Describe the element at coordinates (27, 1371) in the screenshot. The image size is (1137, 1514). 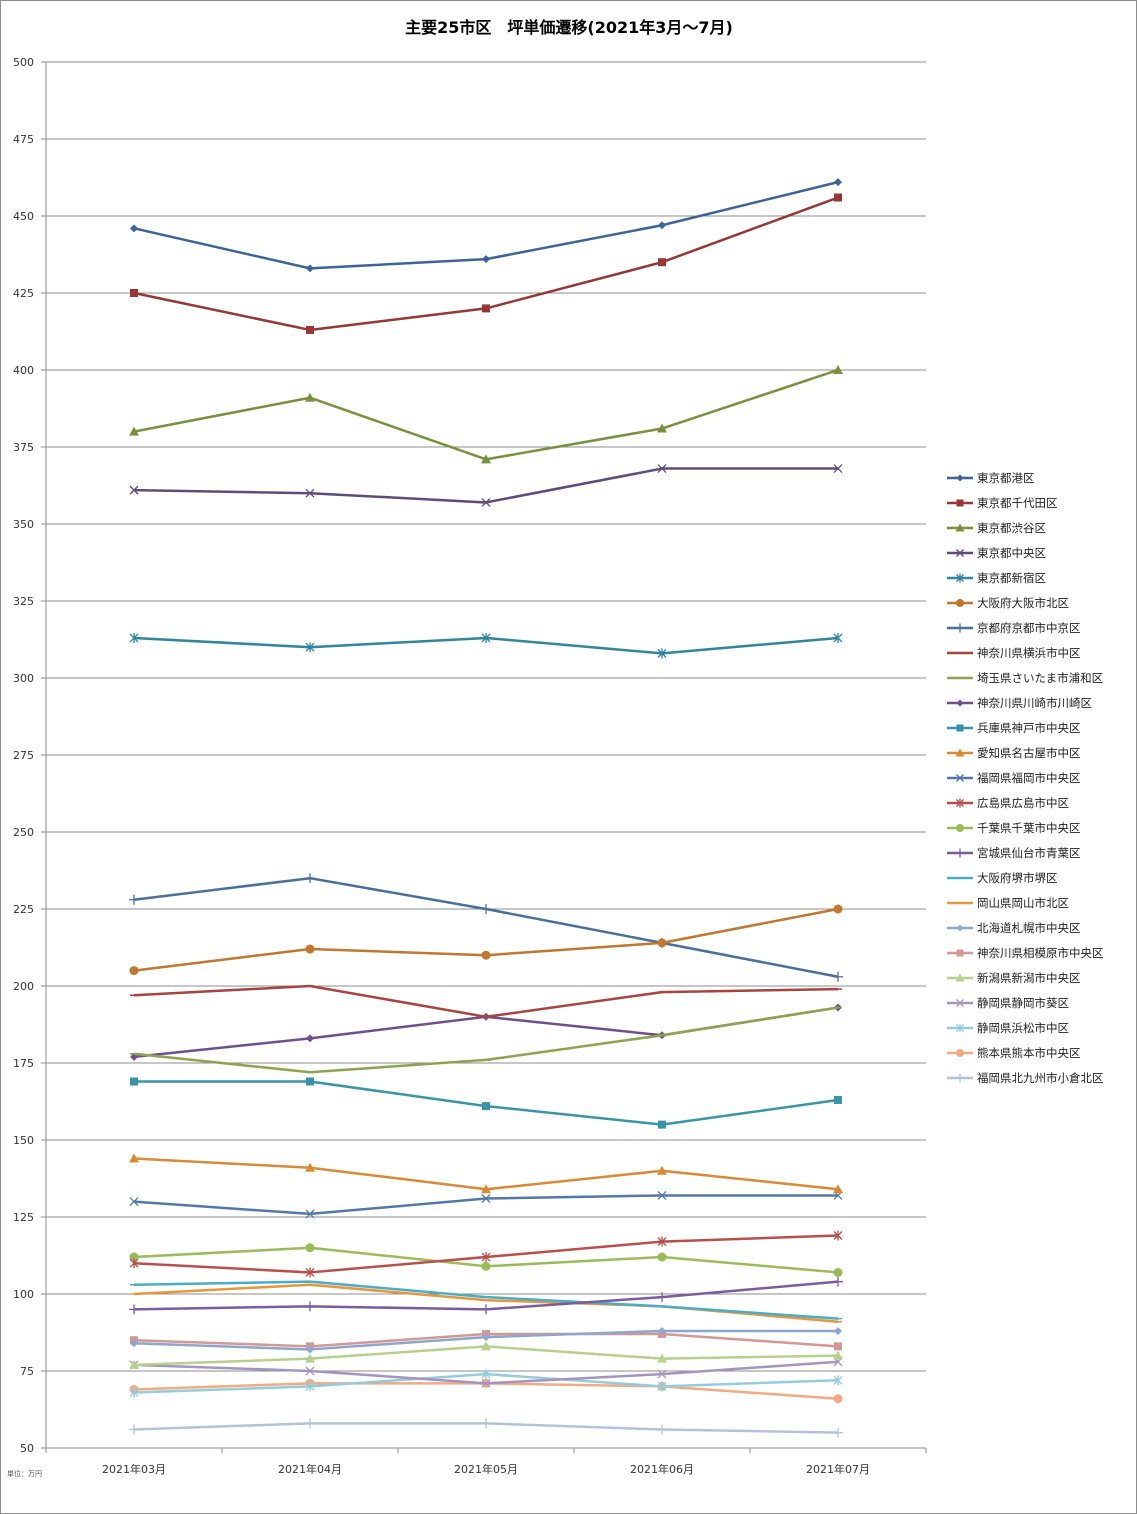
I see `y-tick-label: 75` at that location.